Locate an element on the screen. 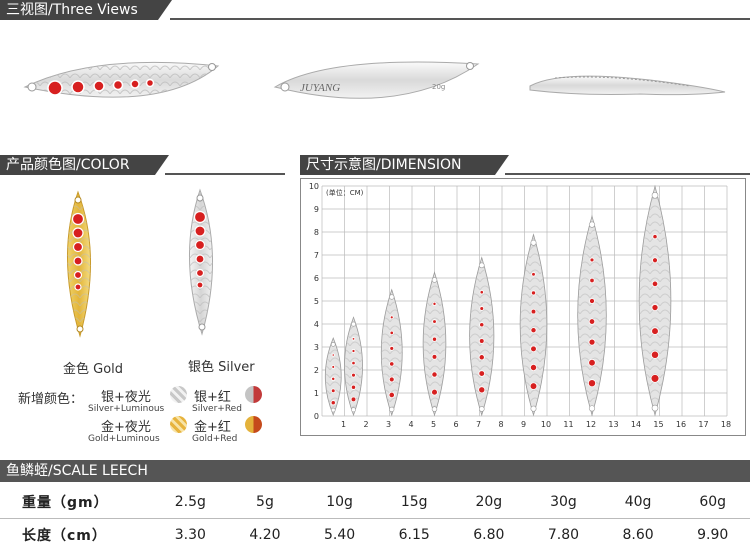 The image size is (750, 551). gold-lure is located at coordinates (78, 264).